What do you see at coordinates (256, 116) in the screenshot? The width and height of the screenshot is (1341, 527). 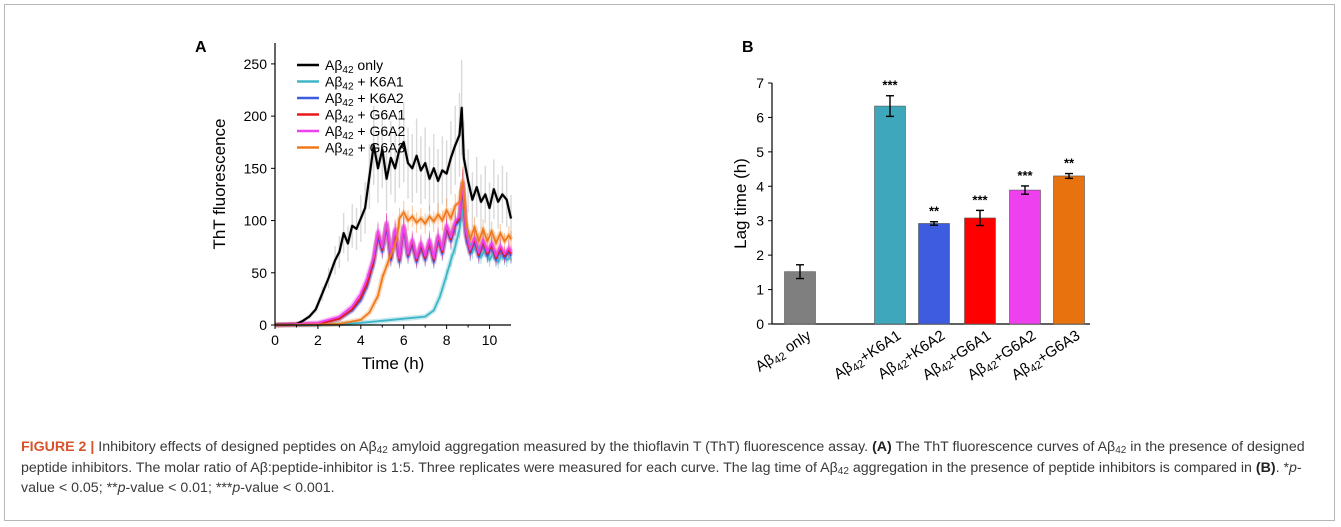 I see `y-tick-label: 200` at bounding box center [256, 116].